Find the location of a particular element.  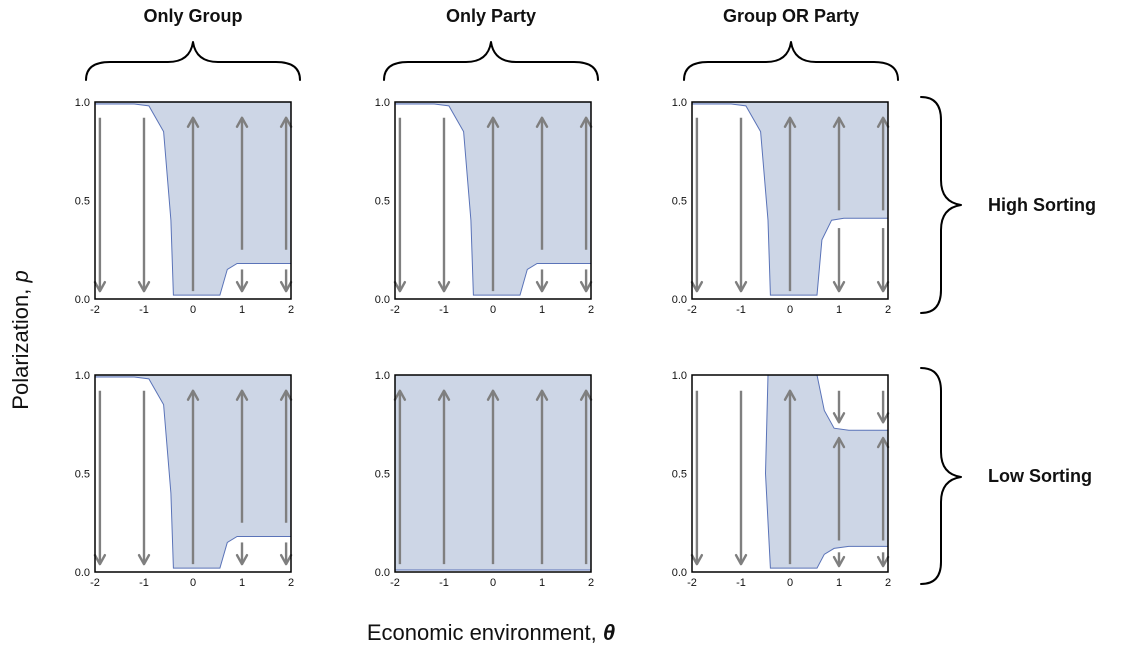

y-axis-symbol: p is located at coordinates (20, 276).